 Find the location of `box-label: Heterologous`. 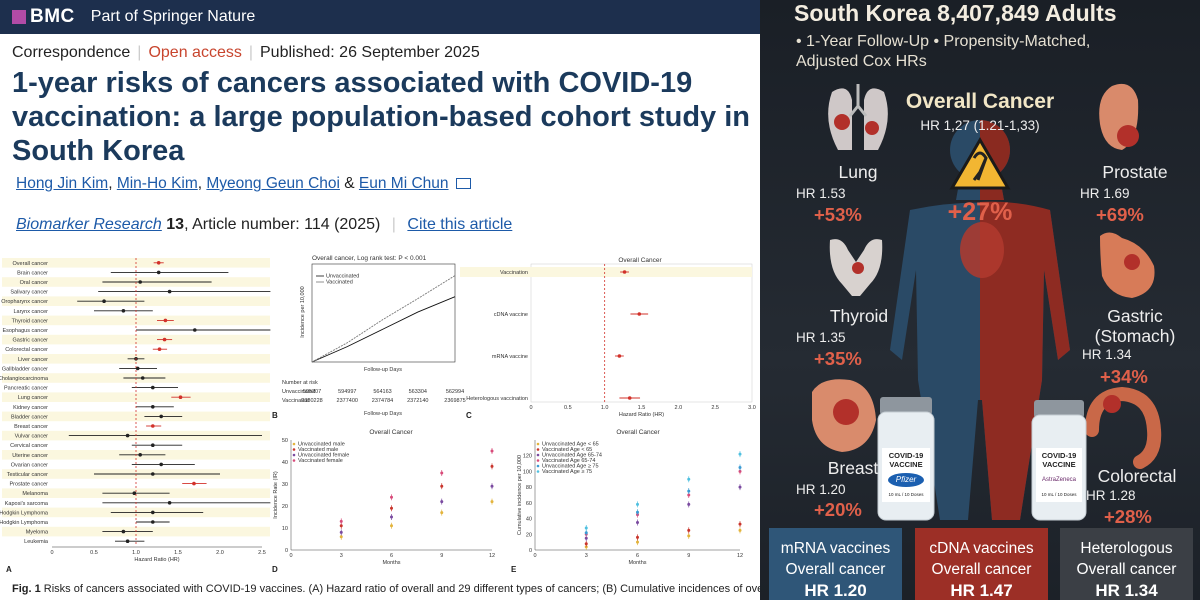

box-label: Heterologous is located at coordinates (1126, 548).